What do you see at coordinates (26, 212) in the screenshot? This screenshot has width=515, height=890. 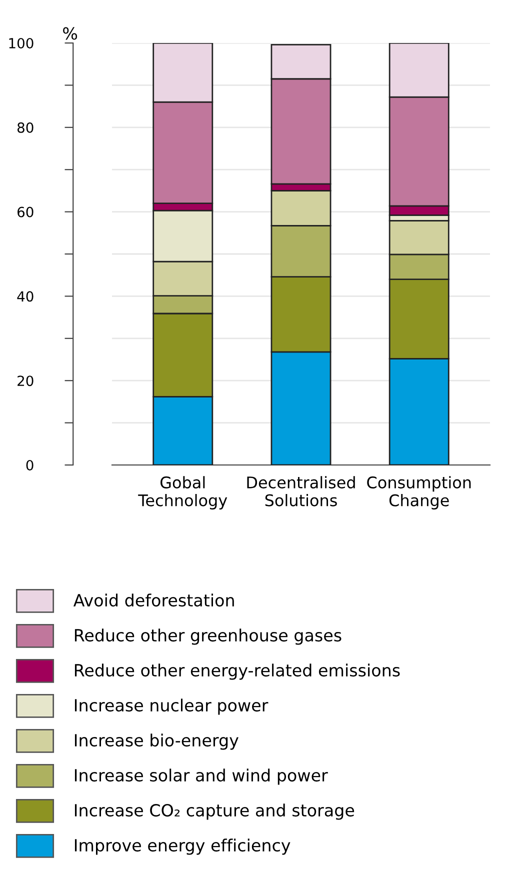 I see `y-tick-label: 60` at bounding box center [26, 212].